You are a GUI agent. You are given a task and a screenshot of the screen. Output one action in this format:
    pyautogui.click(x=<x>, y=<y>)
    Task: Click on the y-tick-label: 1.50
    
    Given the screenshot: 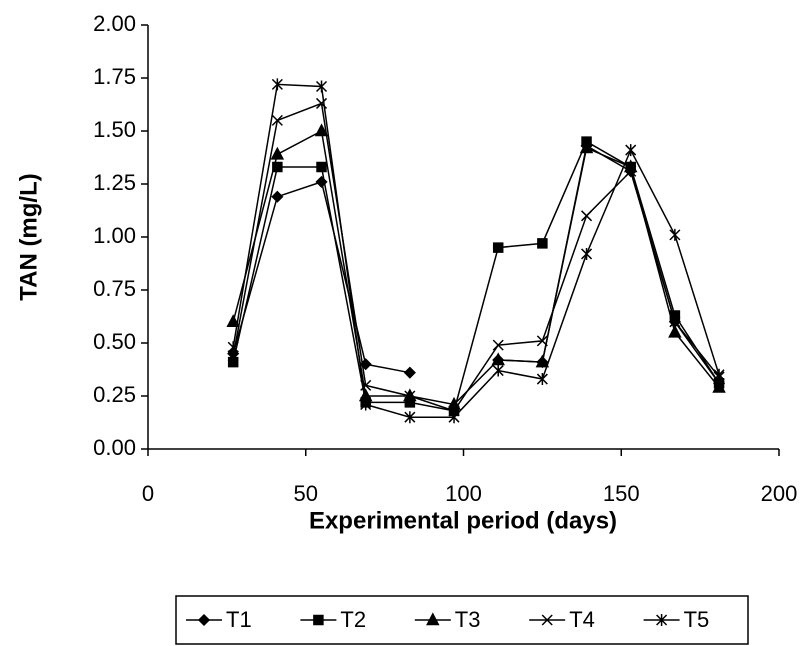 What is the action you would take?
    pyautogui.click(x=114, y=129)
    